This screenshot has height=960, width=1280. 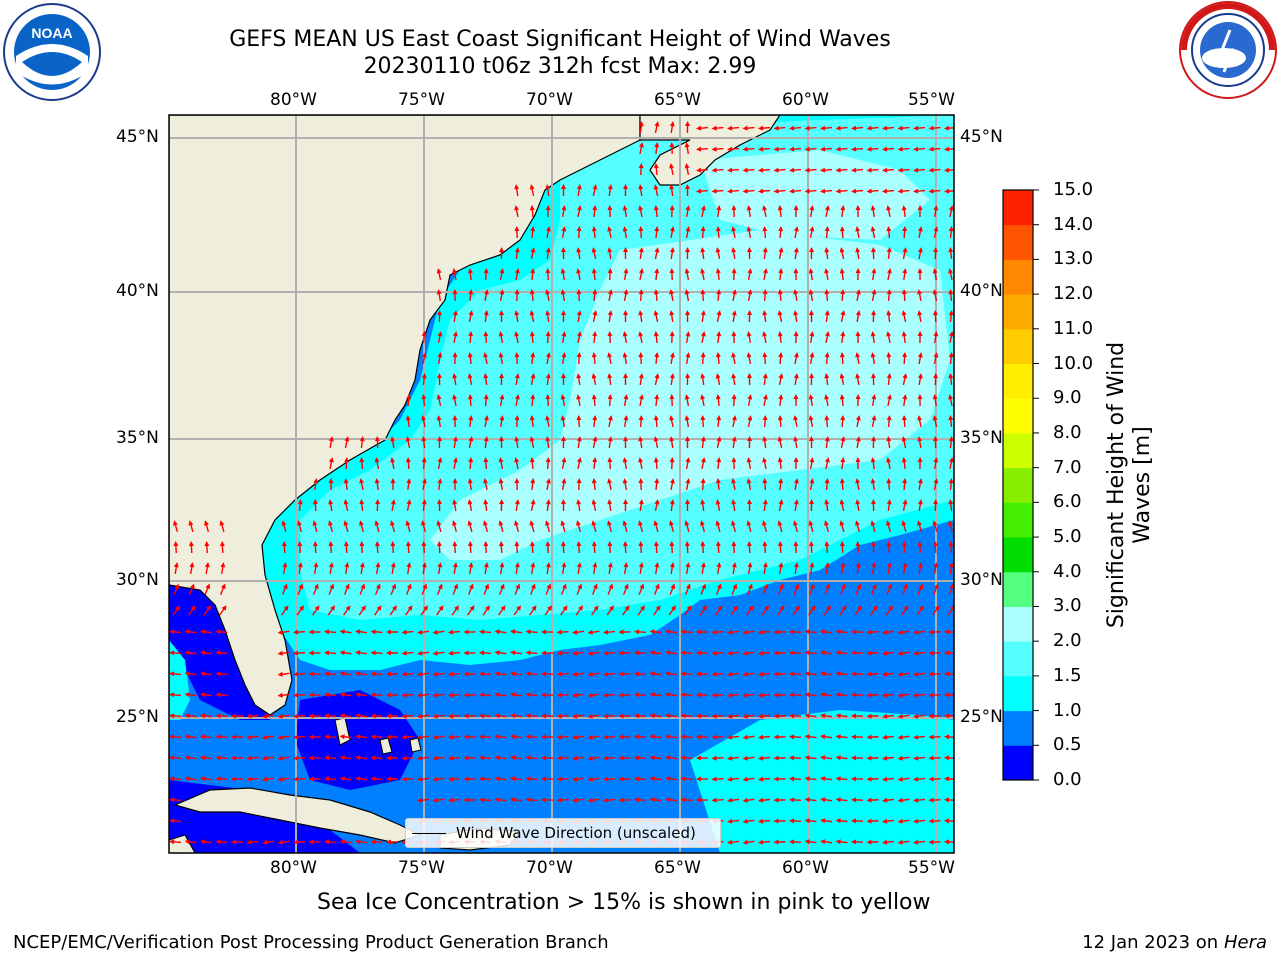 I want to click on nws-logo, so click(x=1228, y=50).